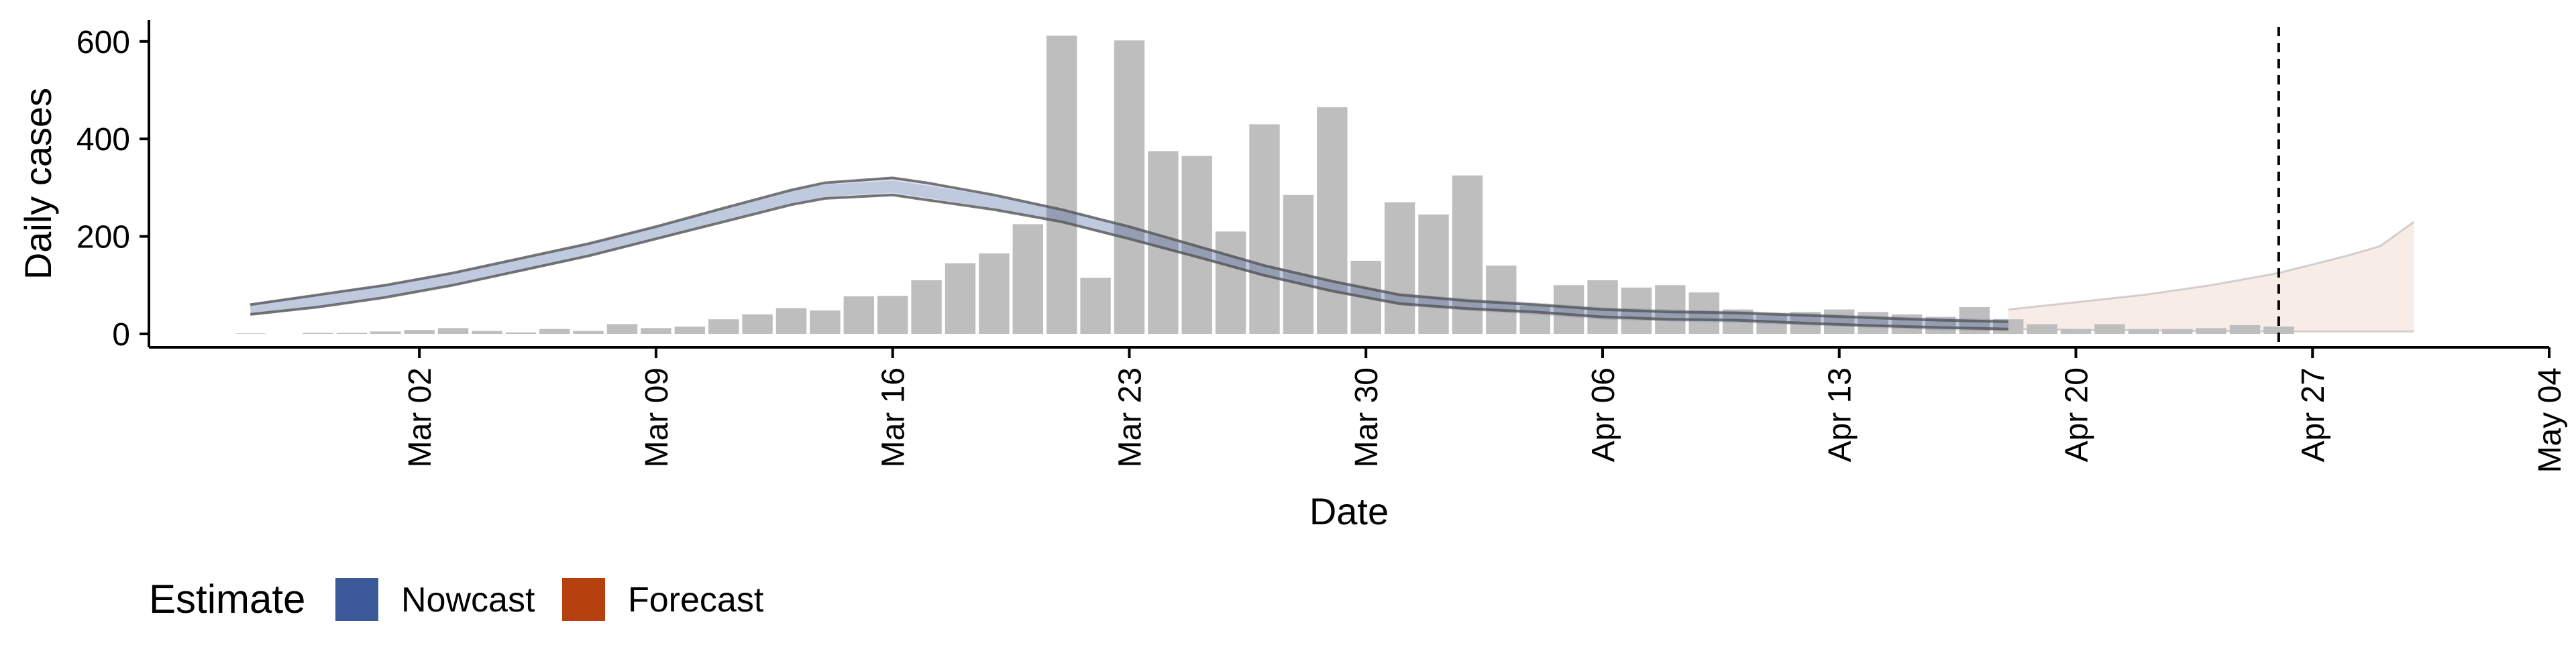 The width and height of the screenshot is (2576, 647). I want to click on x-tick-label: Apr 20, so click(2077, 414).